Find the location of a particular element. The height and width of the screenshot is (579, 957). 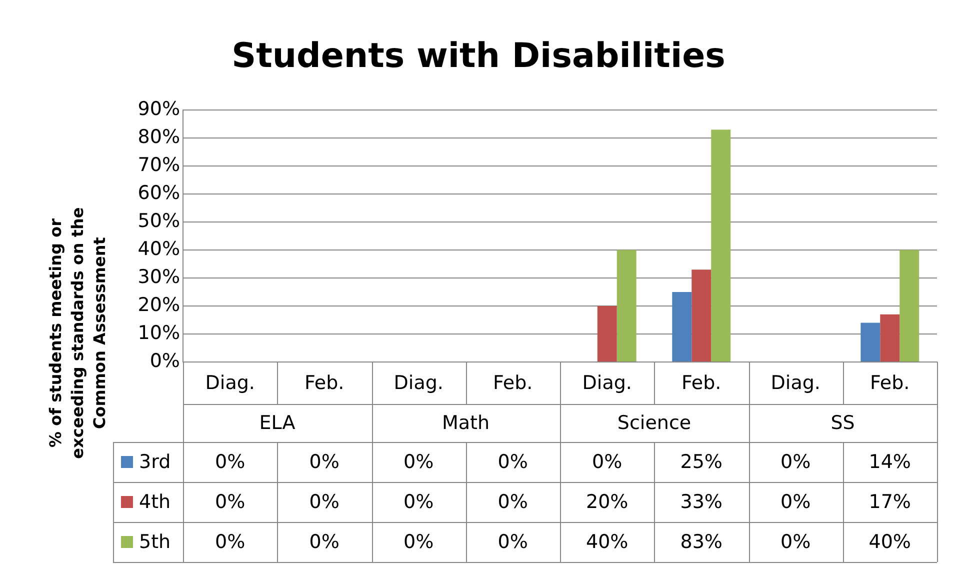

data-label: 17% is located at coordinates (889, 502).